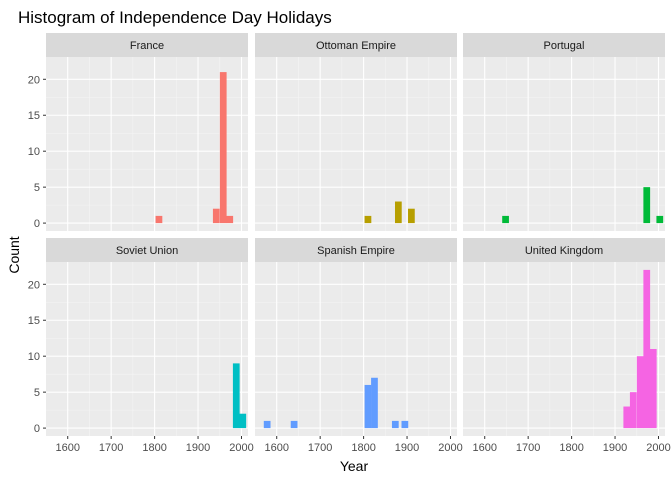 The width and height of the screenshot is (672, 480). Describe the element at coordinates (640, 392) in the screenshot. I see `bar-united-kingdom-1958` at that location.